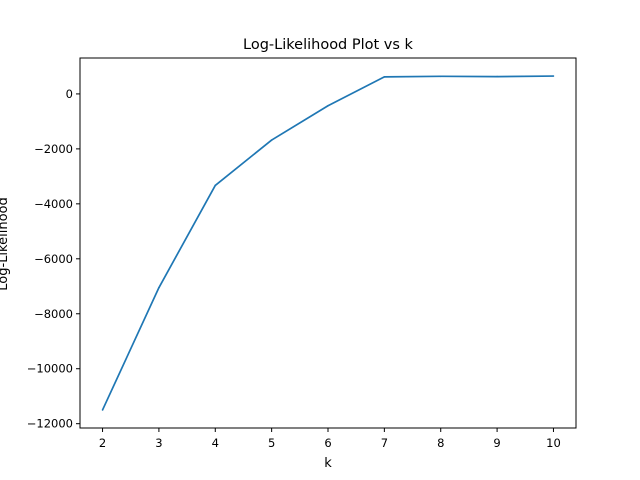 The width and height of the screenshot is (640, 480). I want to click on x-tick-label: 2, so click(102, 443).